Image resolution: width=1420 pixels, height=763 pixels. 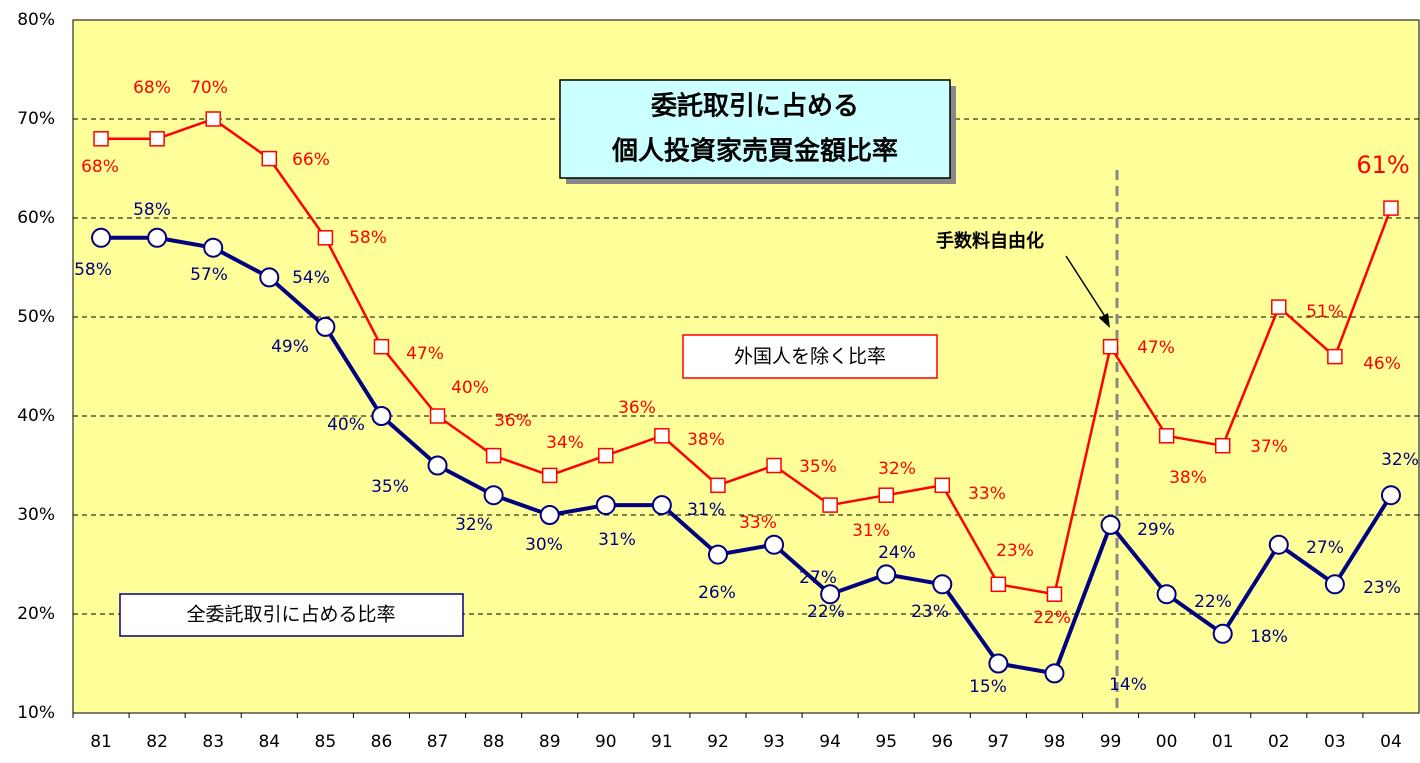 What do you see at coordinates (1111, 742) in the screenshot?
I see `x-tick-label: 99` at bounding box center [1111, 742].